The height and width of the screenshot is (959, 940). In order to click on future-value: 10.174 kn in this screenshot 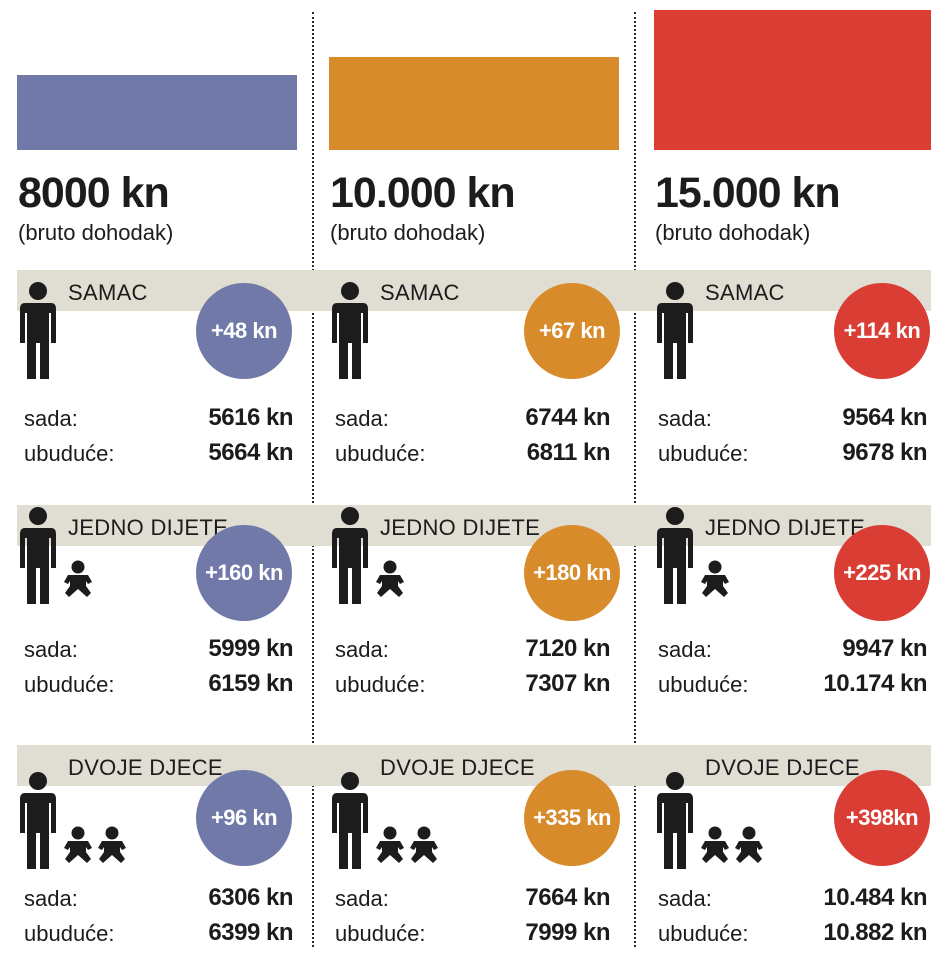, I will do `click(875, 683)`.